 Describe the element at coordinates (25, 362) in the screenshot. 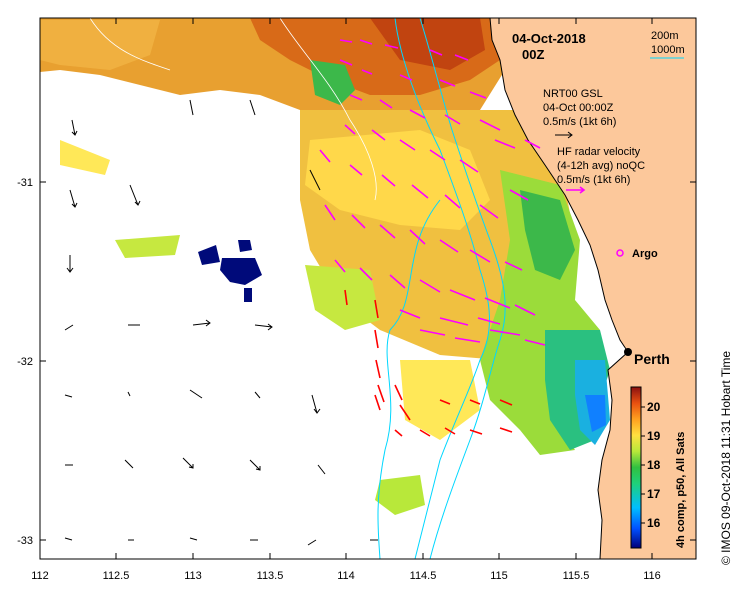

I see `lat-label-1: -32` at that location.